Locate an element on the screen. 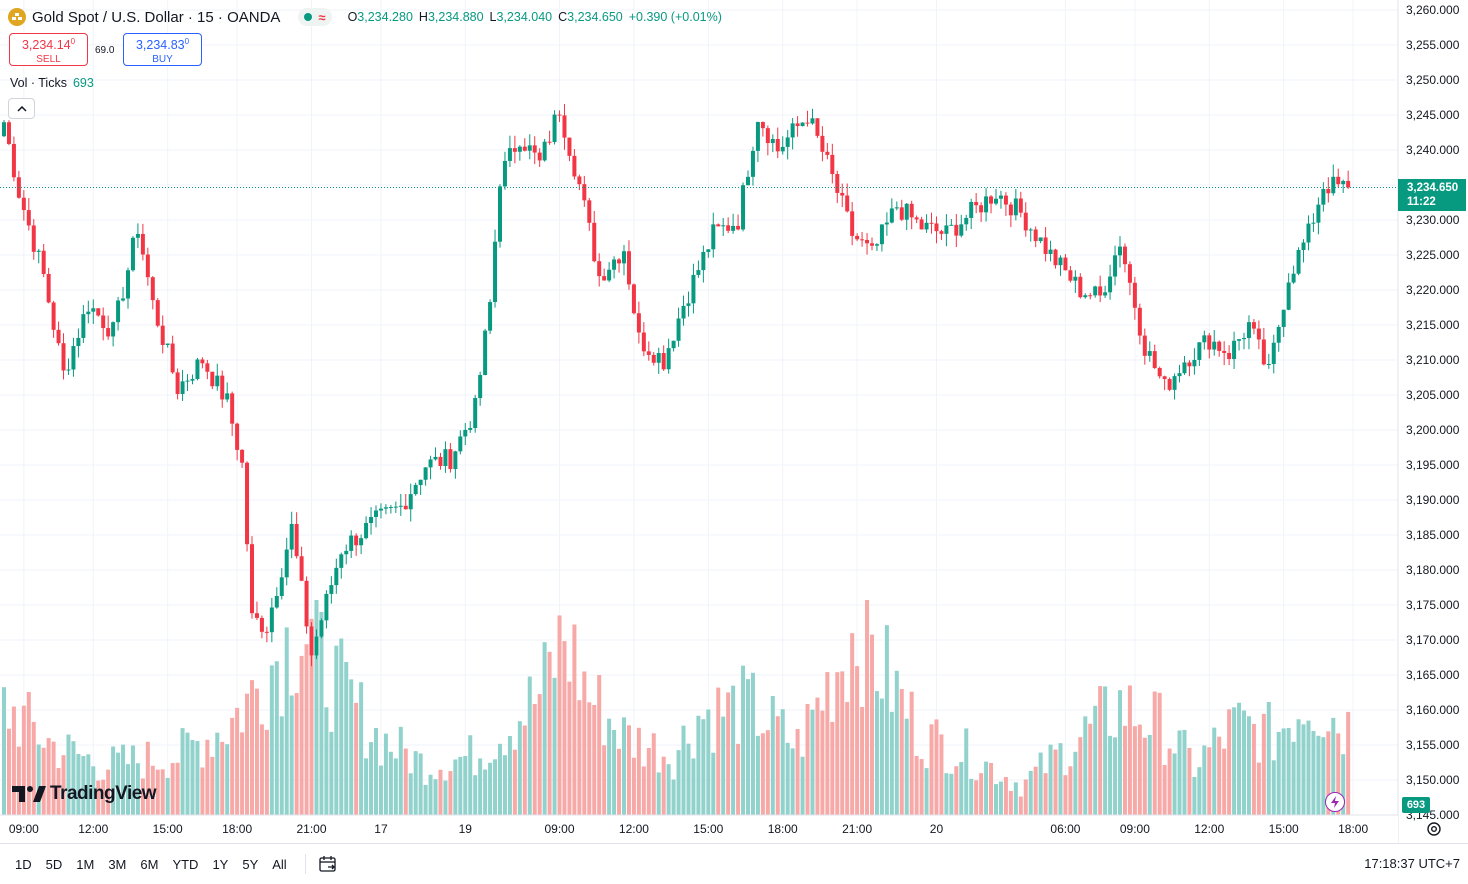 The width and height of the screenshot is (1468, 884). range-6m: 6M is located at coordinates (149, 864).